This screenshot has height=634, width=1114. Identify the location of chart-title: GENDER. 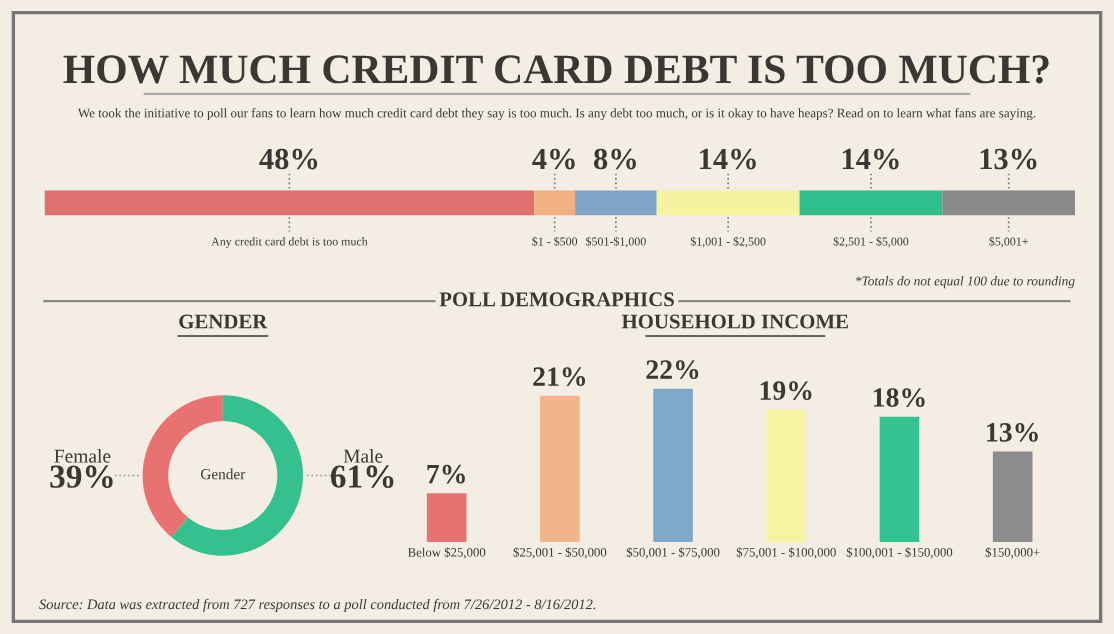
(223, 321).